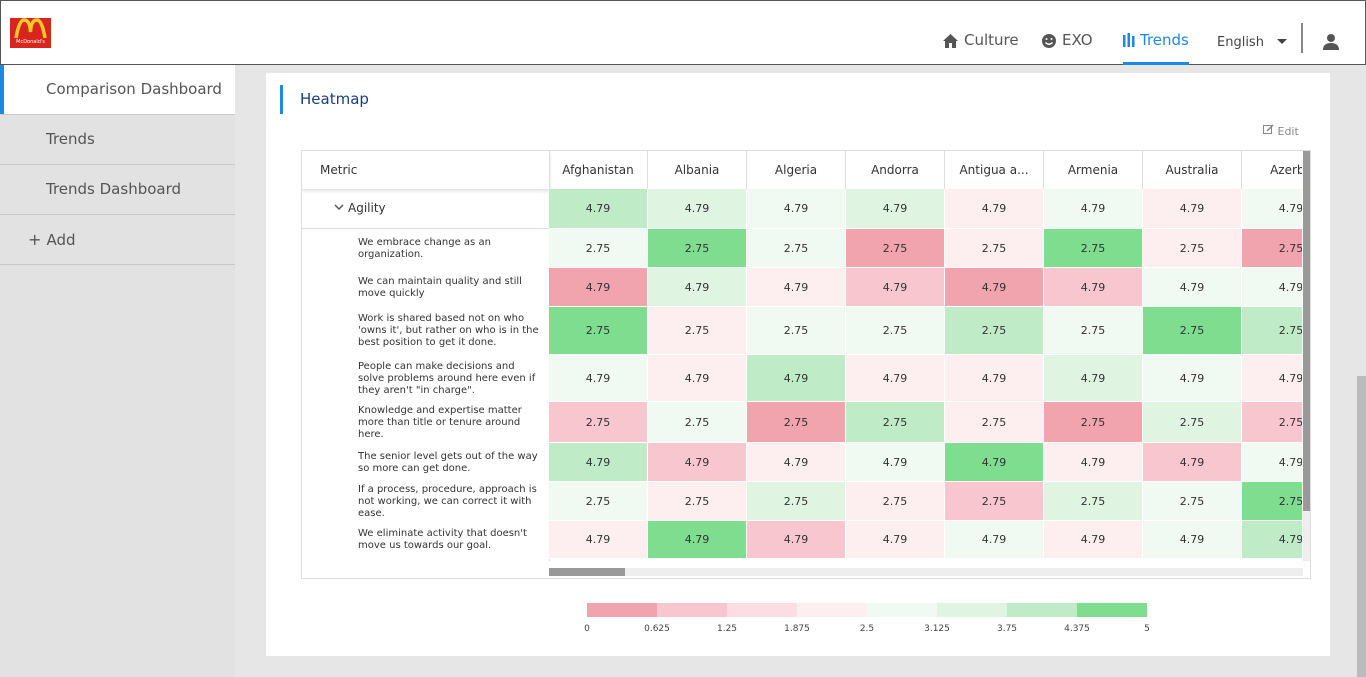 The height and width of the screenshot is (677, 1366). I want to click on column-header: Algeria, so click(796, 170).